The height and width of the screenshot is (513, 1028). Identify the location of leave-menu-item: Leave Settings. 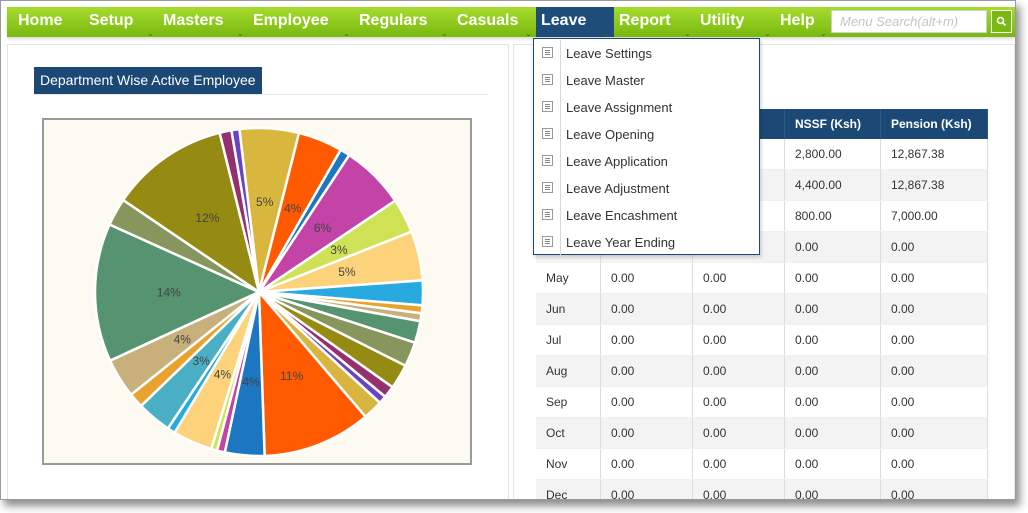
(646, 53).